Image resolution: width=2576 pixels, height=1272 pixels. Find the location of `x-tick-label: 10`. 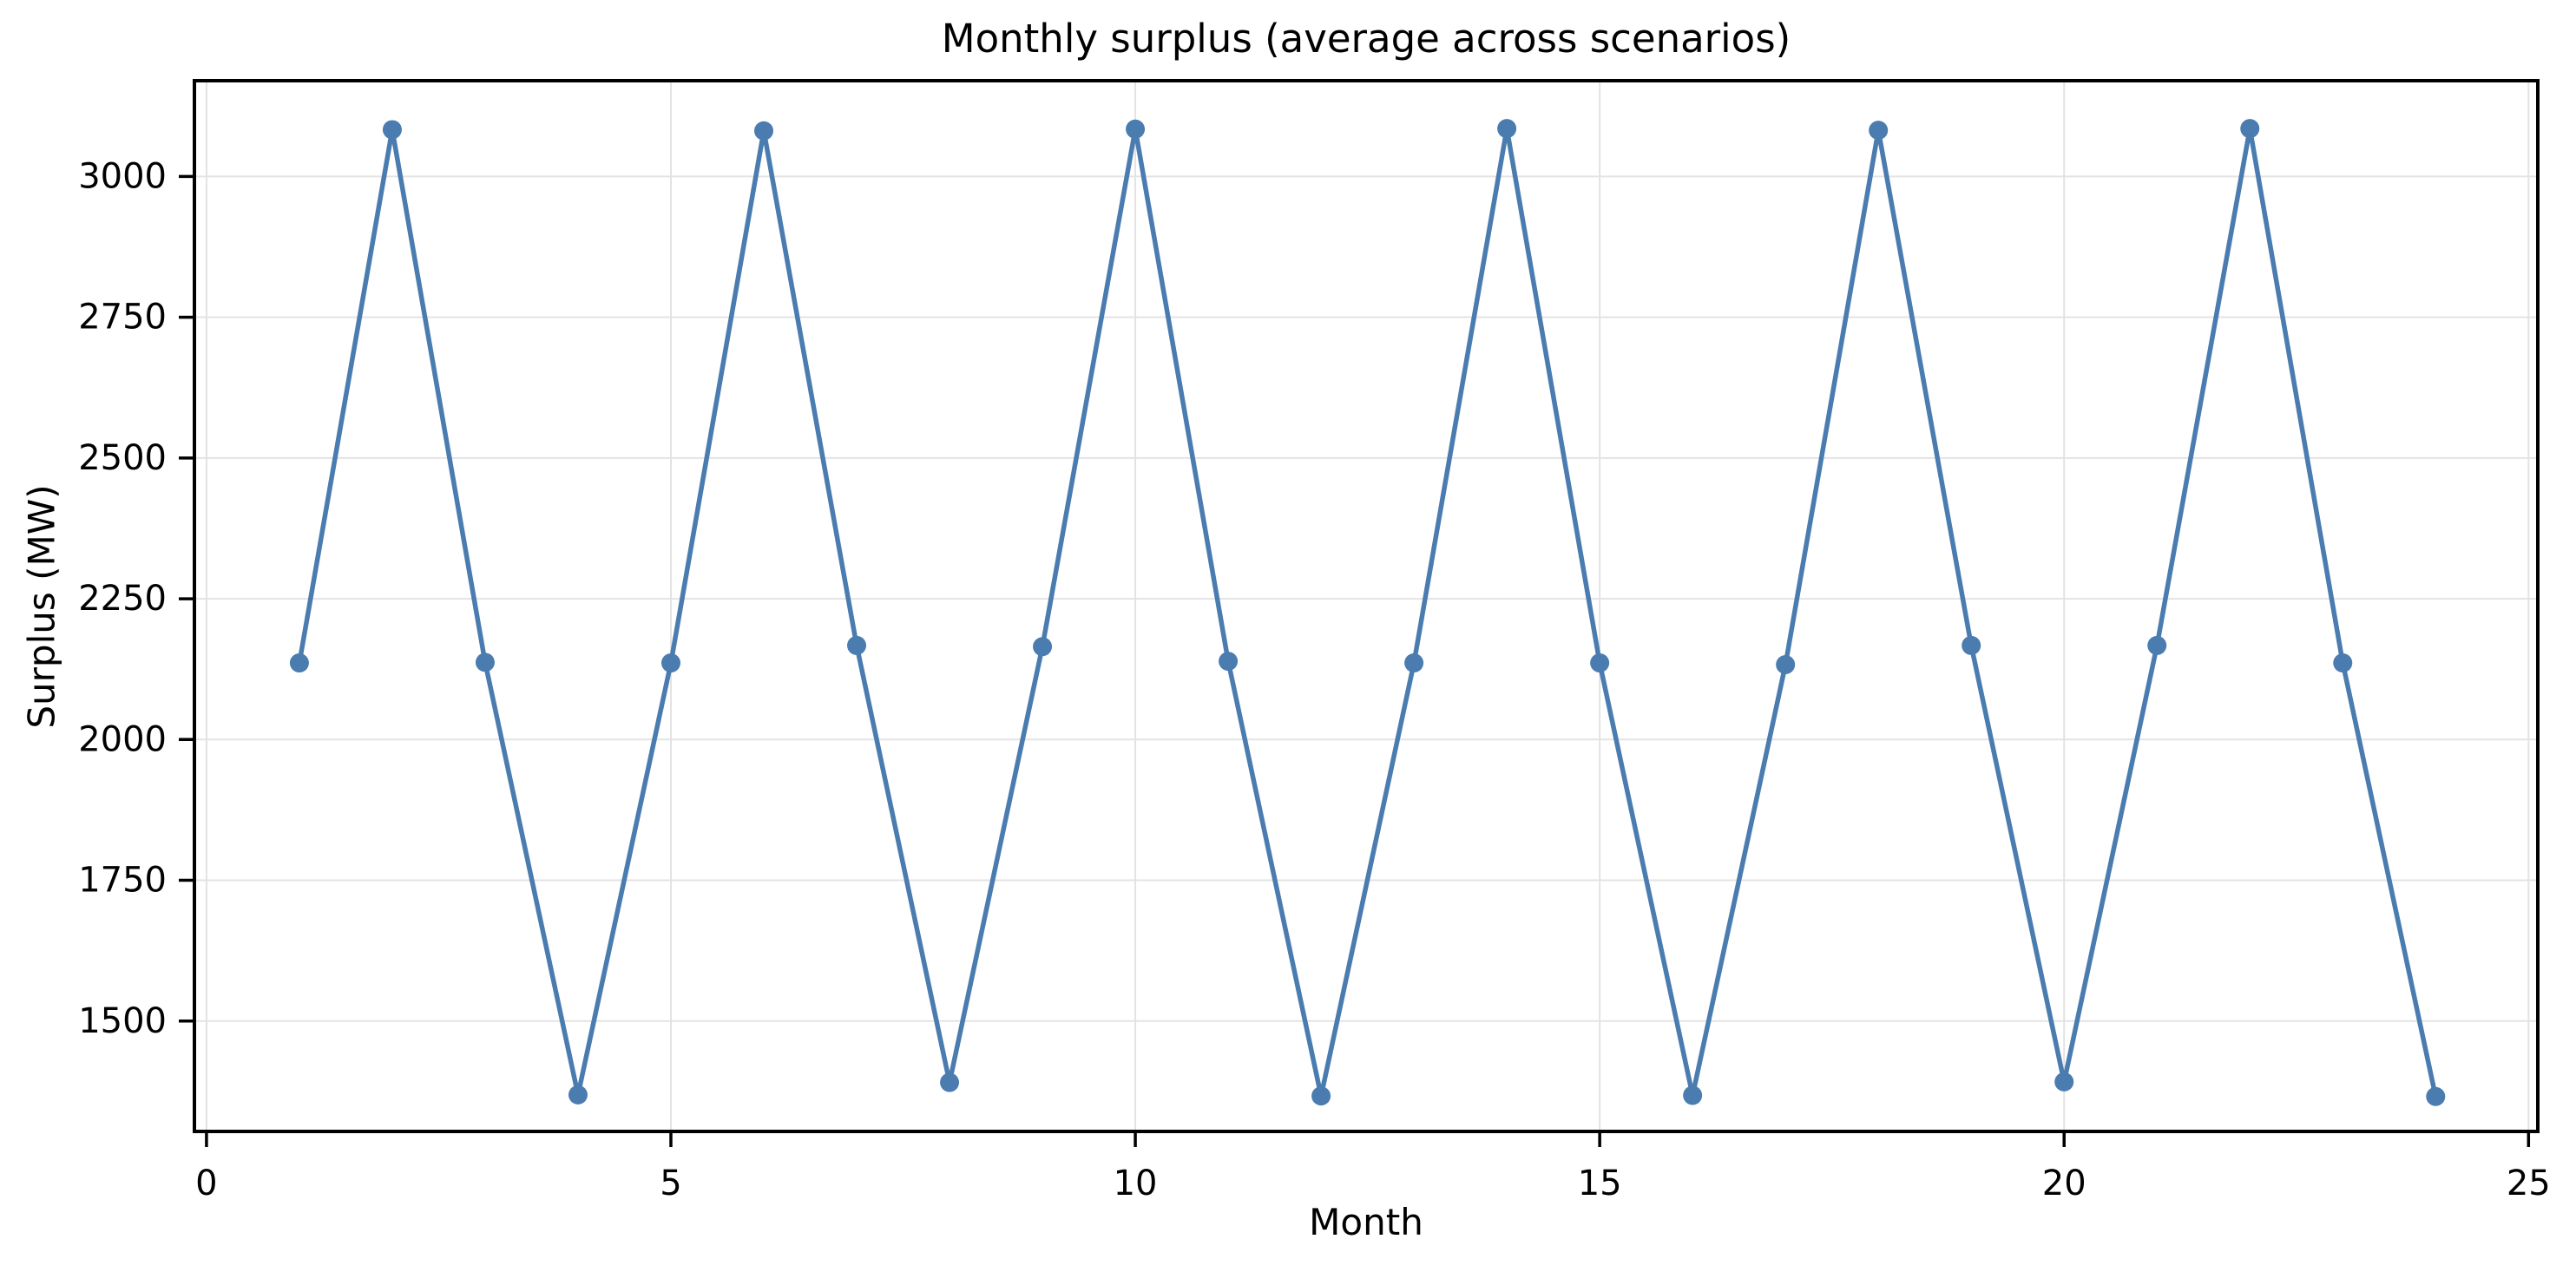

x-tick-label: 10 is located at coordinates (1136, 1183).